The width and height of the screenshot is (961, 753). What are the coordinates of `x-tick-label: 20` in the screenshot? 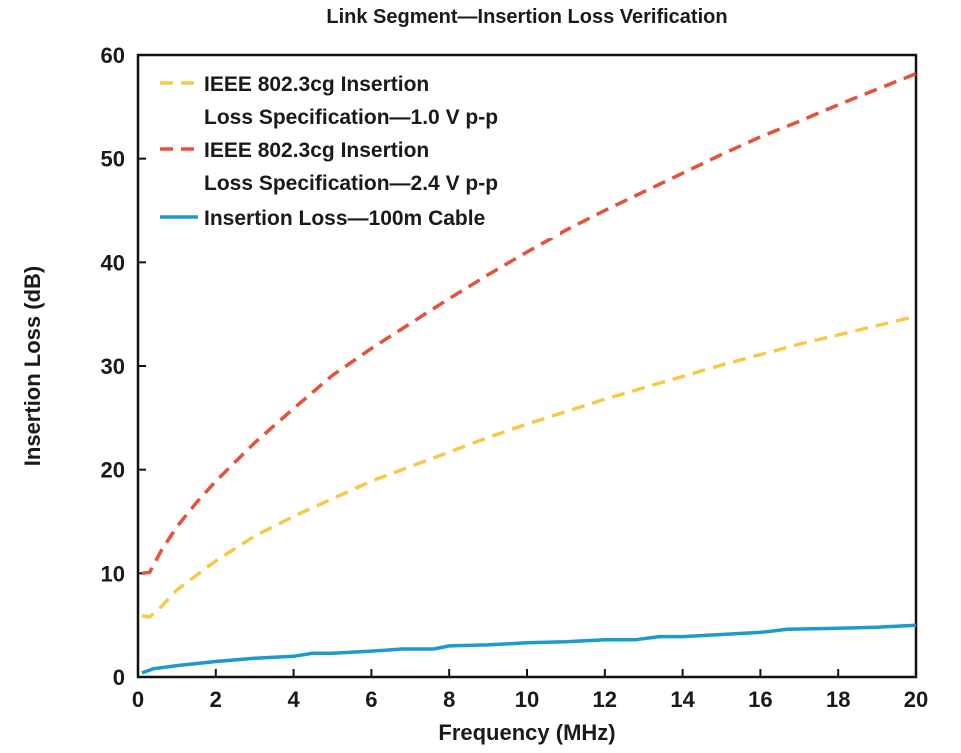 It's located at (916, 699).